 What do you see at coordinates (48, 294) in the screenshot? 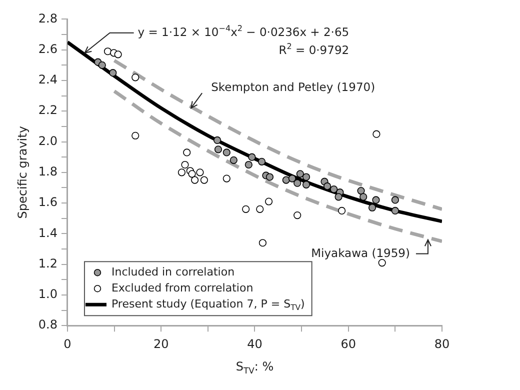
I see `y-tick-label: 1.0` at bounding box center [48, 294].